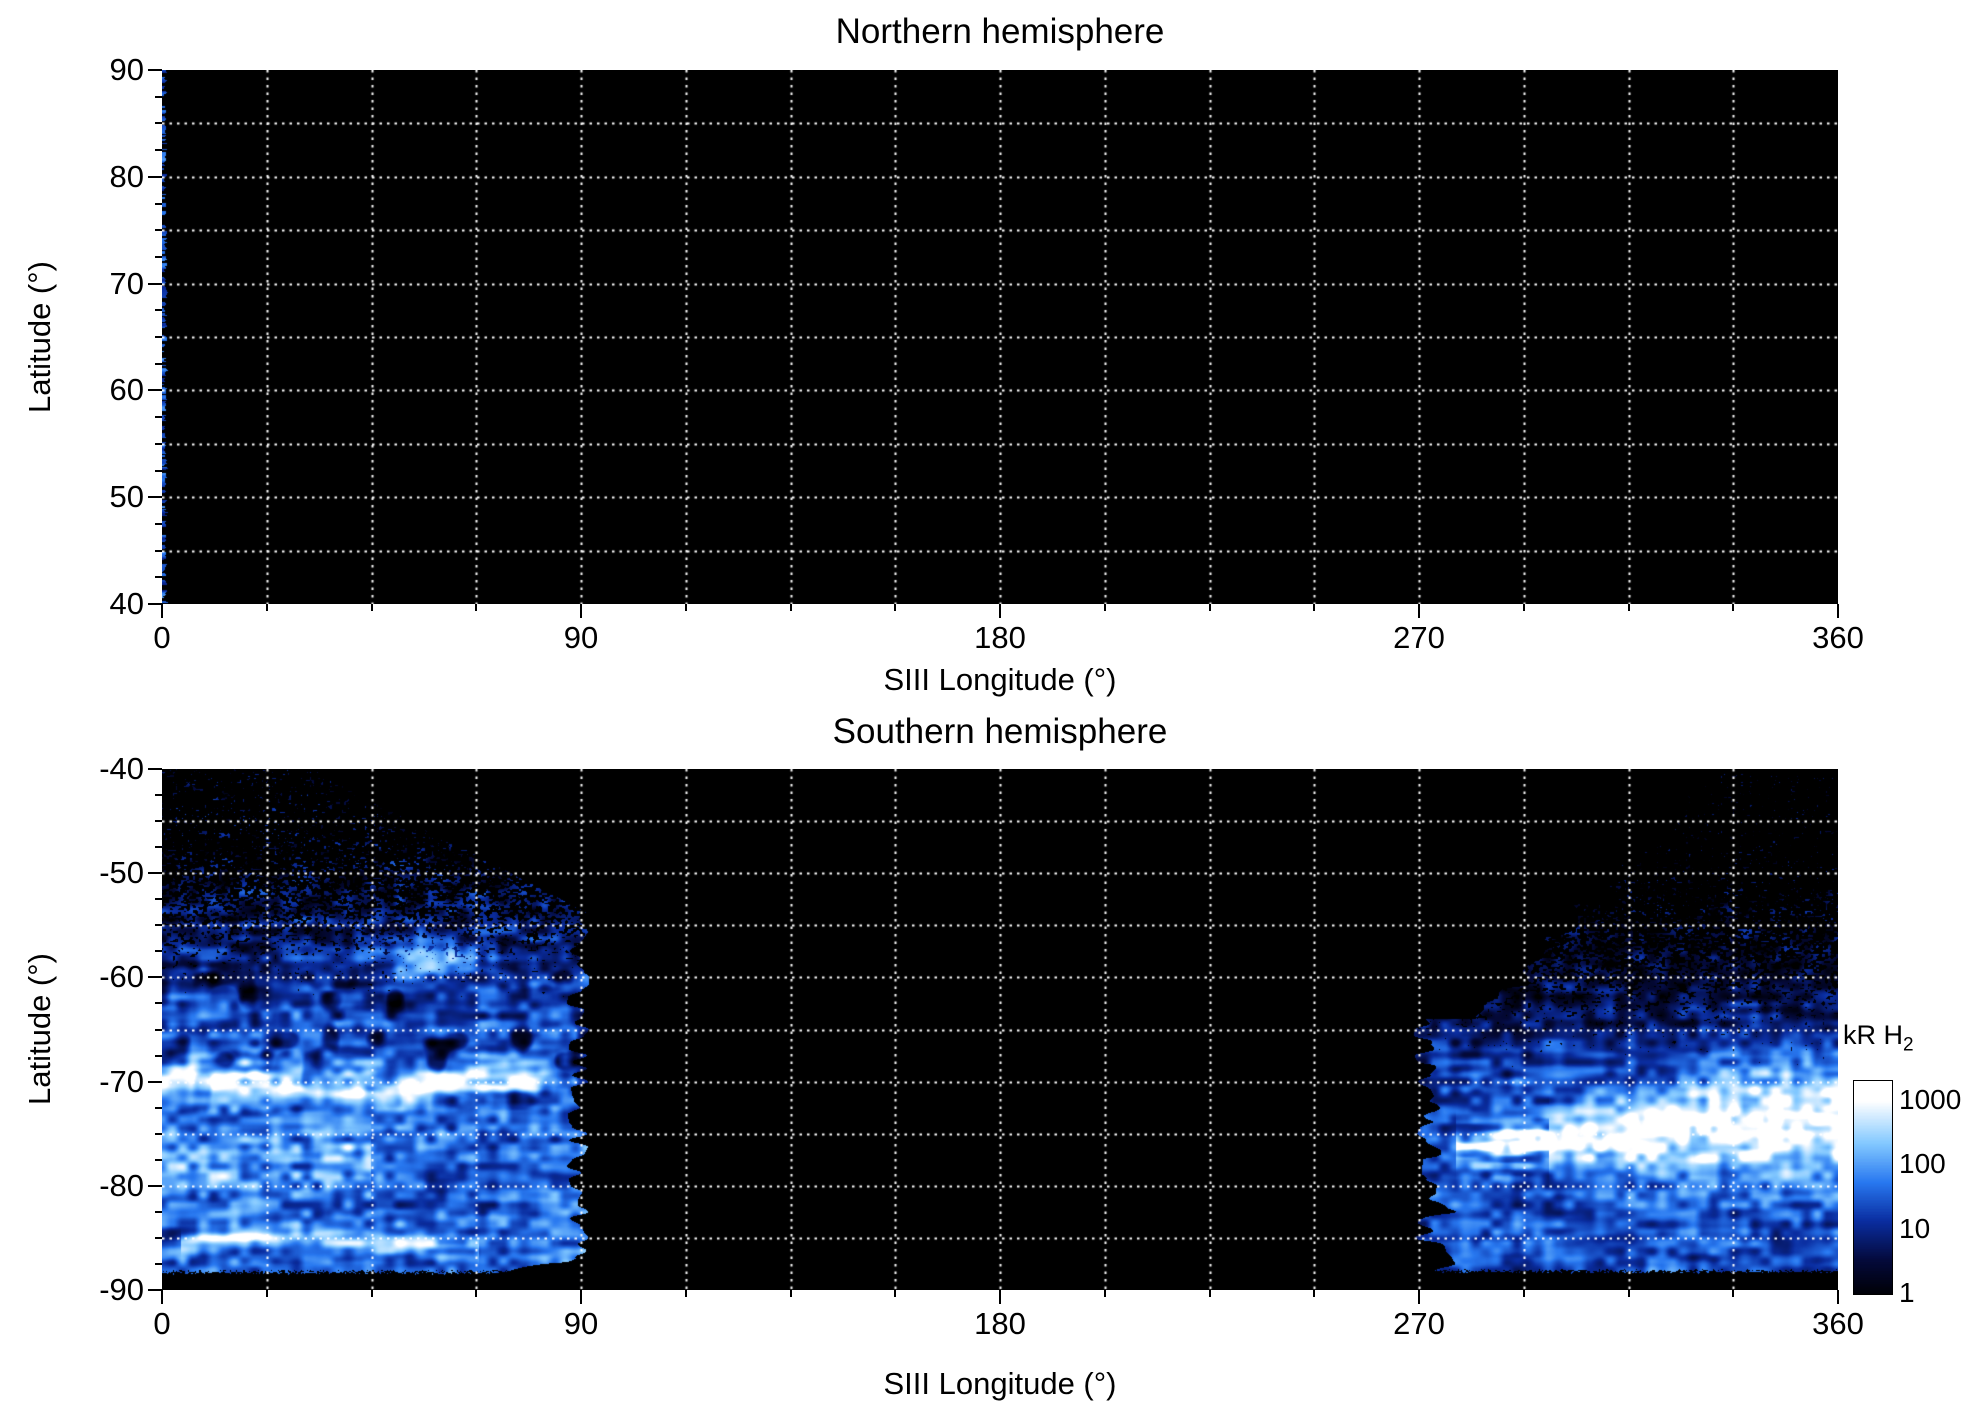 This screenshot has height=1423, width=1983. Describe the element at coordinates (126, 603) in the screenshot. I see `y-tick-label: 40` at that location.